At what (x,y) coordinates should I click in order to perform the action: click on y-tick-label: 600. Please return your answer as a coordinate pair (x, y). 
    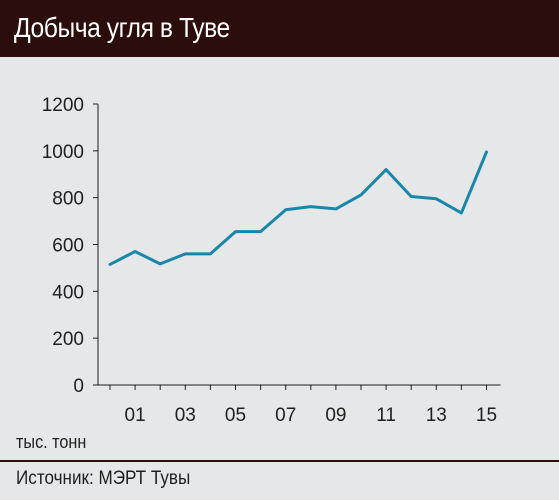
    Looking at the image, I should click on (68, 246).